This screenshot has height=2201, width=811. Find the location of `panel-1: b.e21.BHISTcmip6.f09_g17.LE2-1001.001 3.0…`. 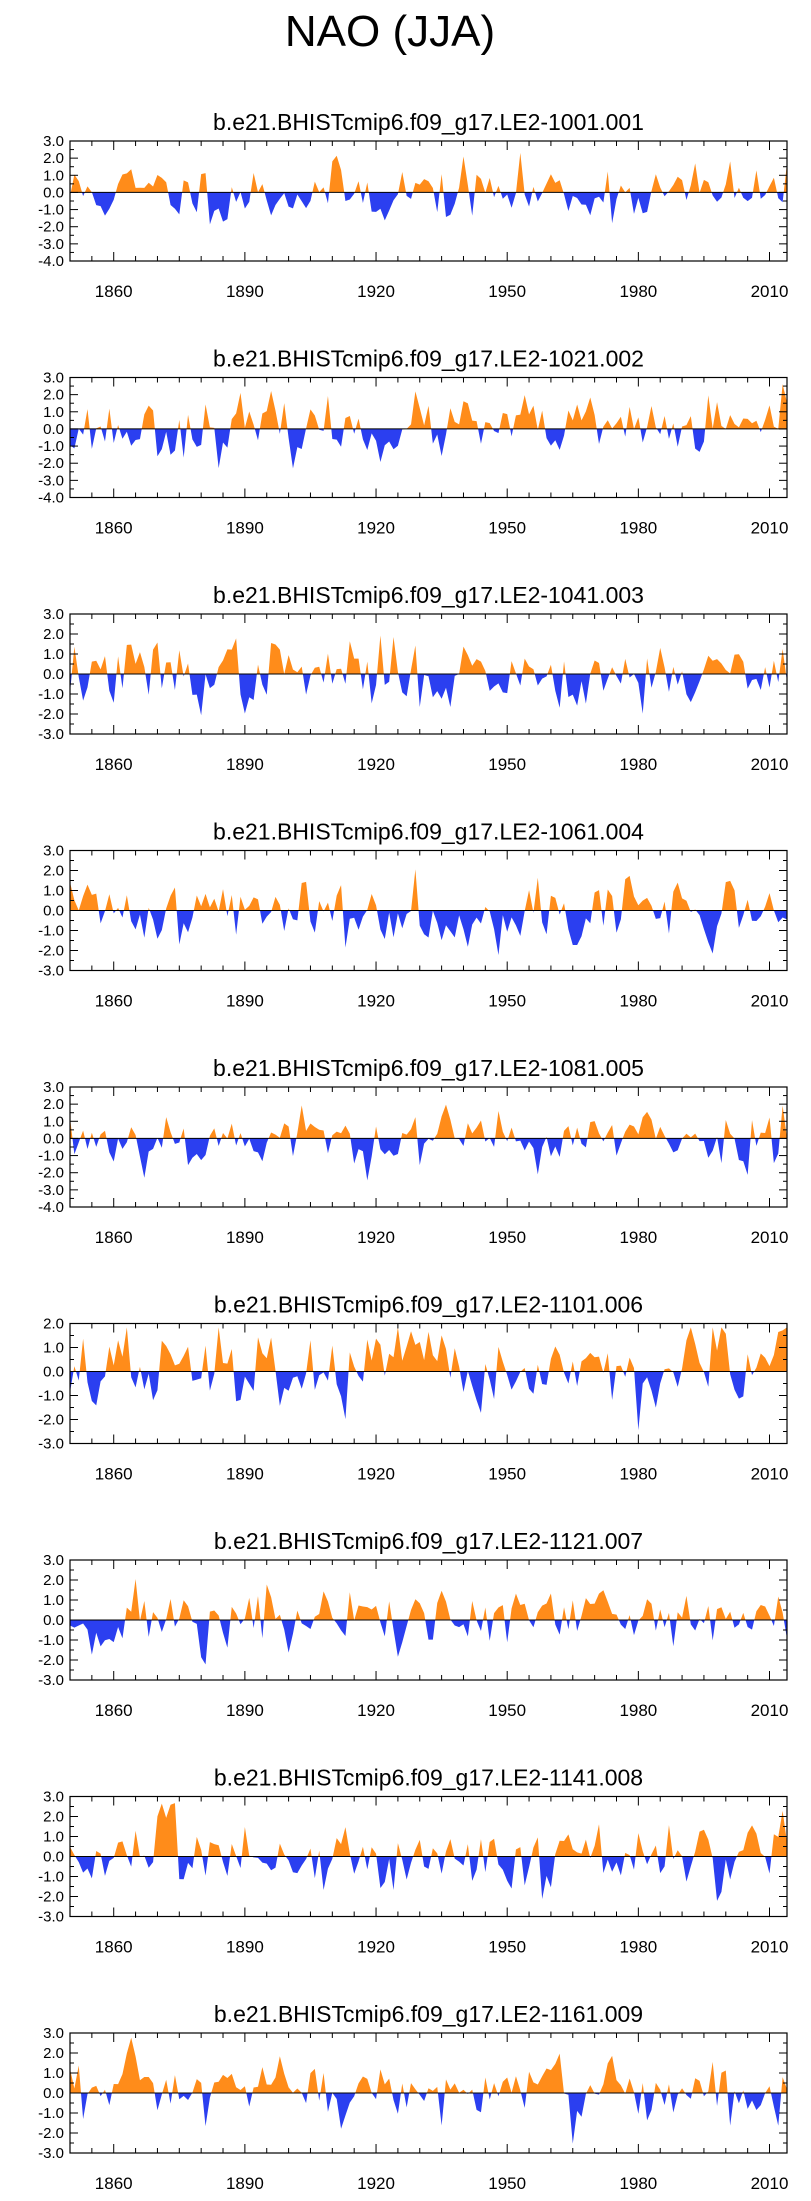

panel-1: b.e21.BHISTcmip6.f09_g17.LE2-1001.001 3.0… is located at coordinates (413, 205).